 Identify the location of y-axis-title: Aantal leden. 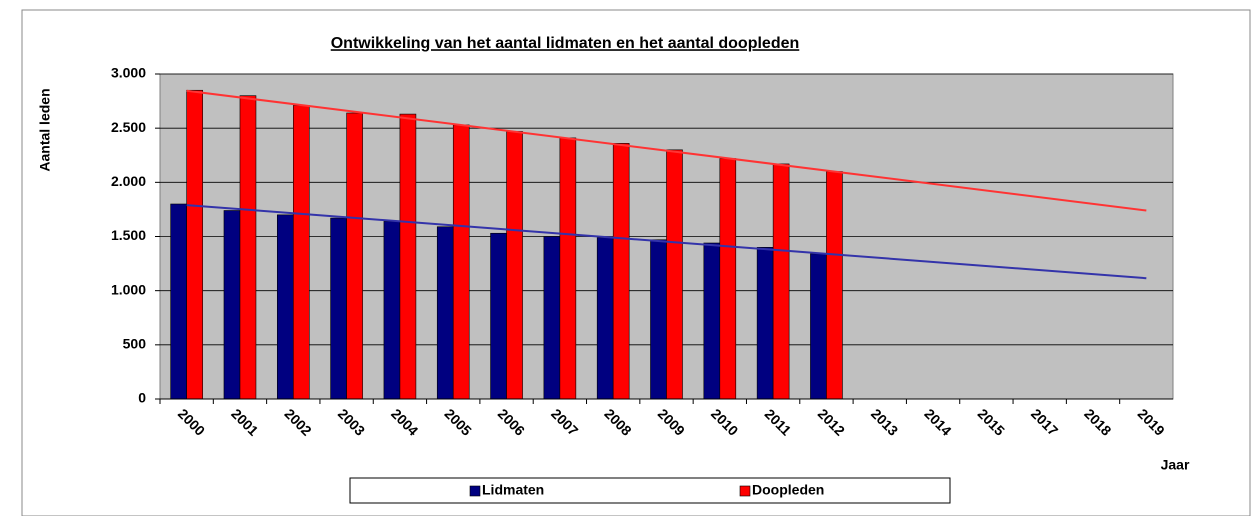
(45, 129).